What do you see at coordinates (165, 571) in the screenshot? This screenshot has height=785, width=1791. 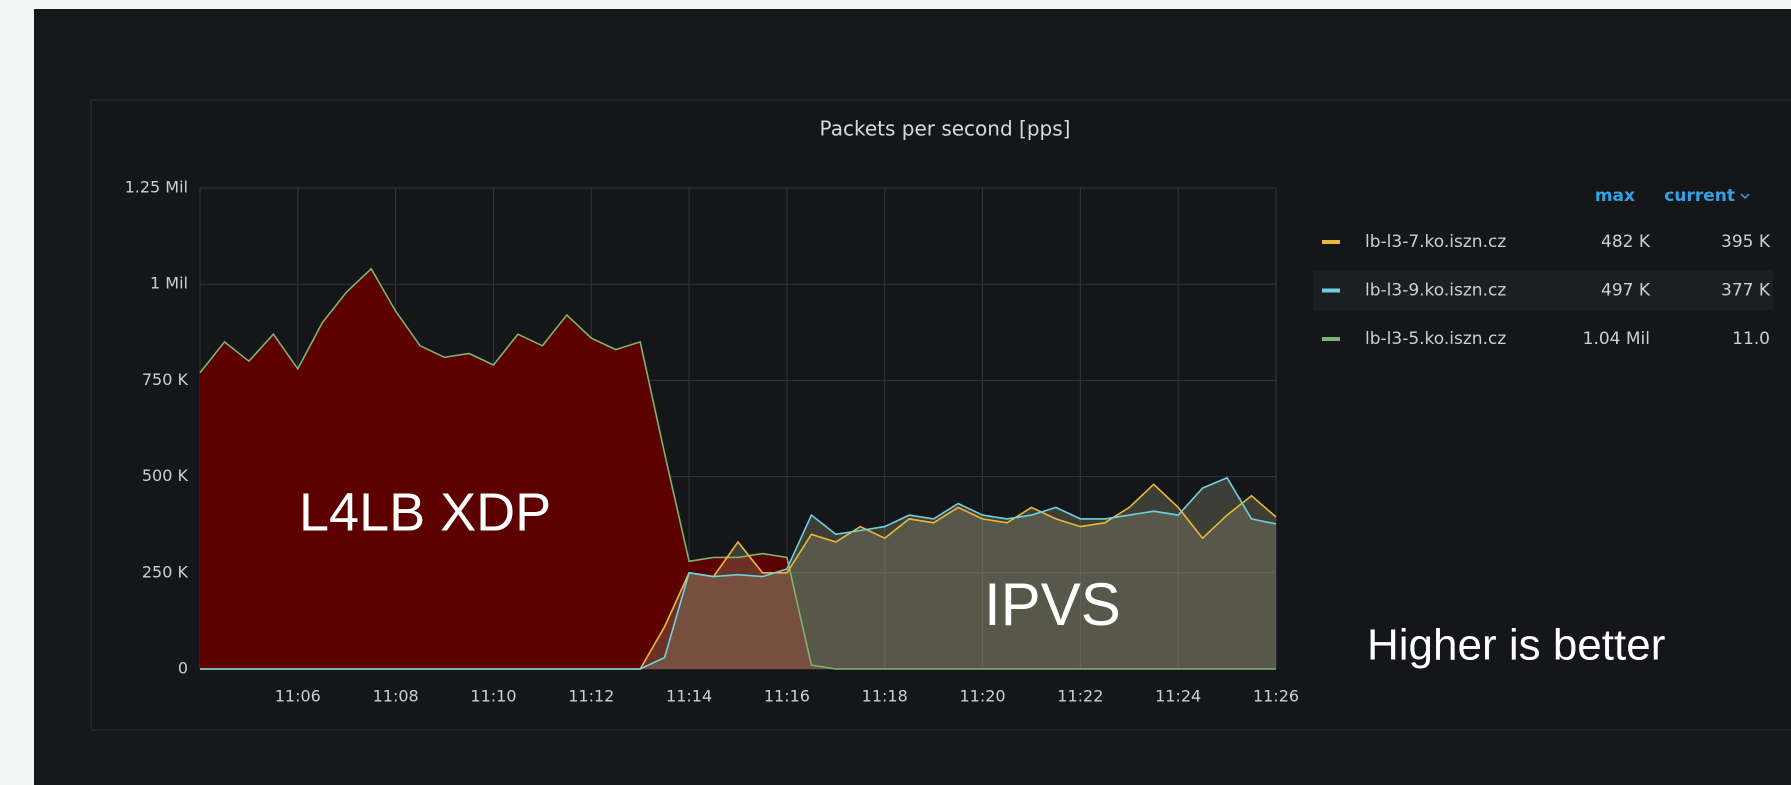 I see `y-tick-label: 250 K` at bounding box center [165, 571].